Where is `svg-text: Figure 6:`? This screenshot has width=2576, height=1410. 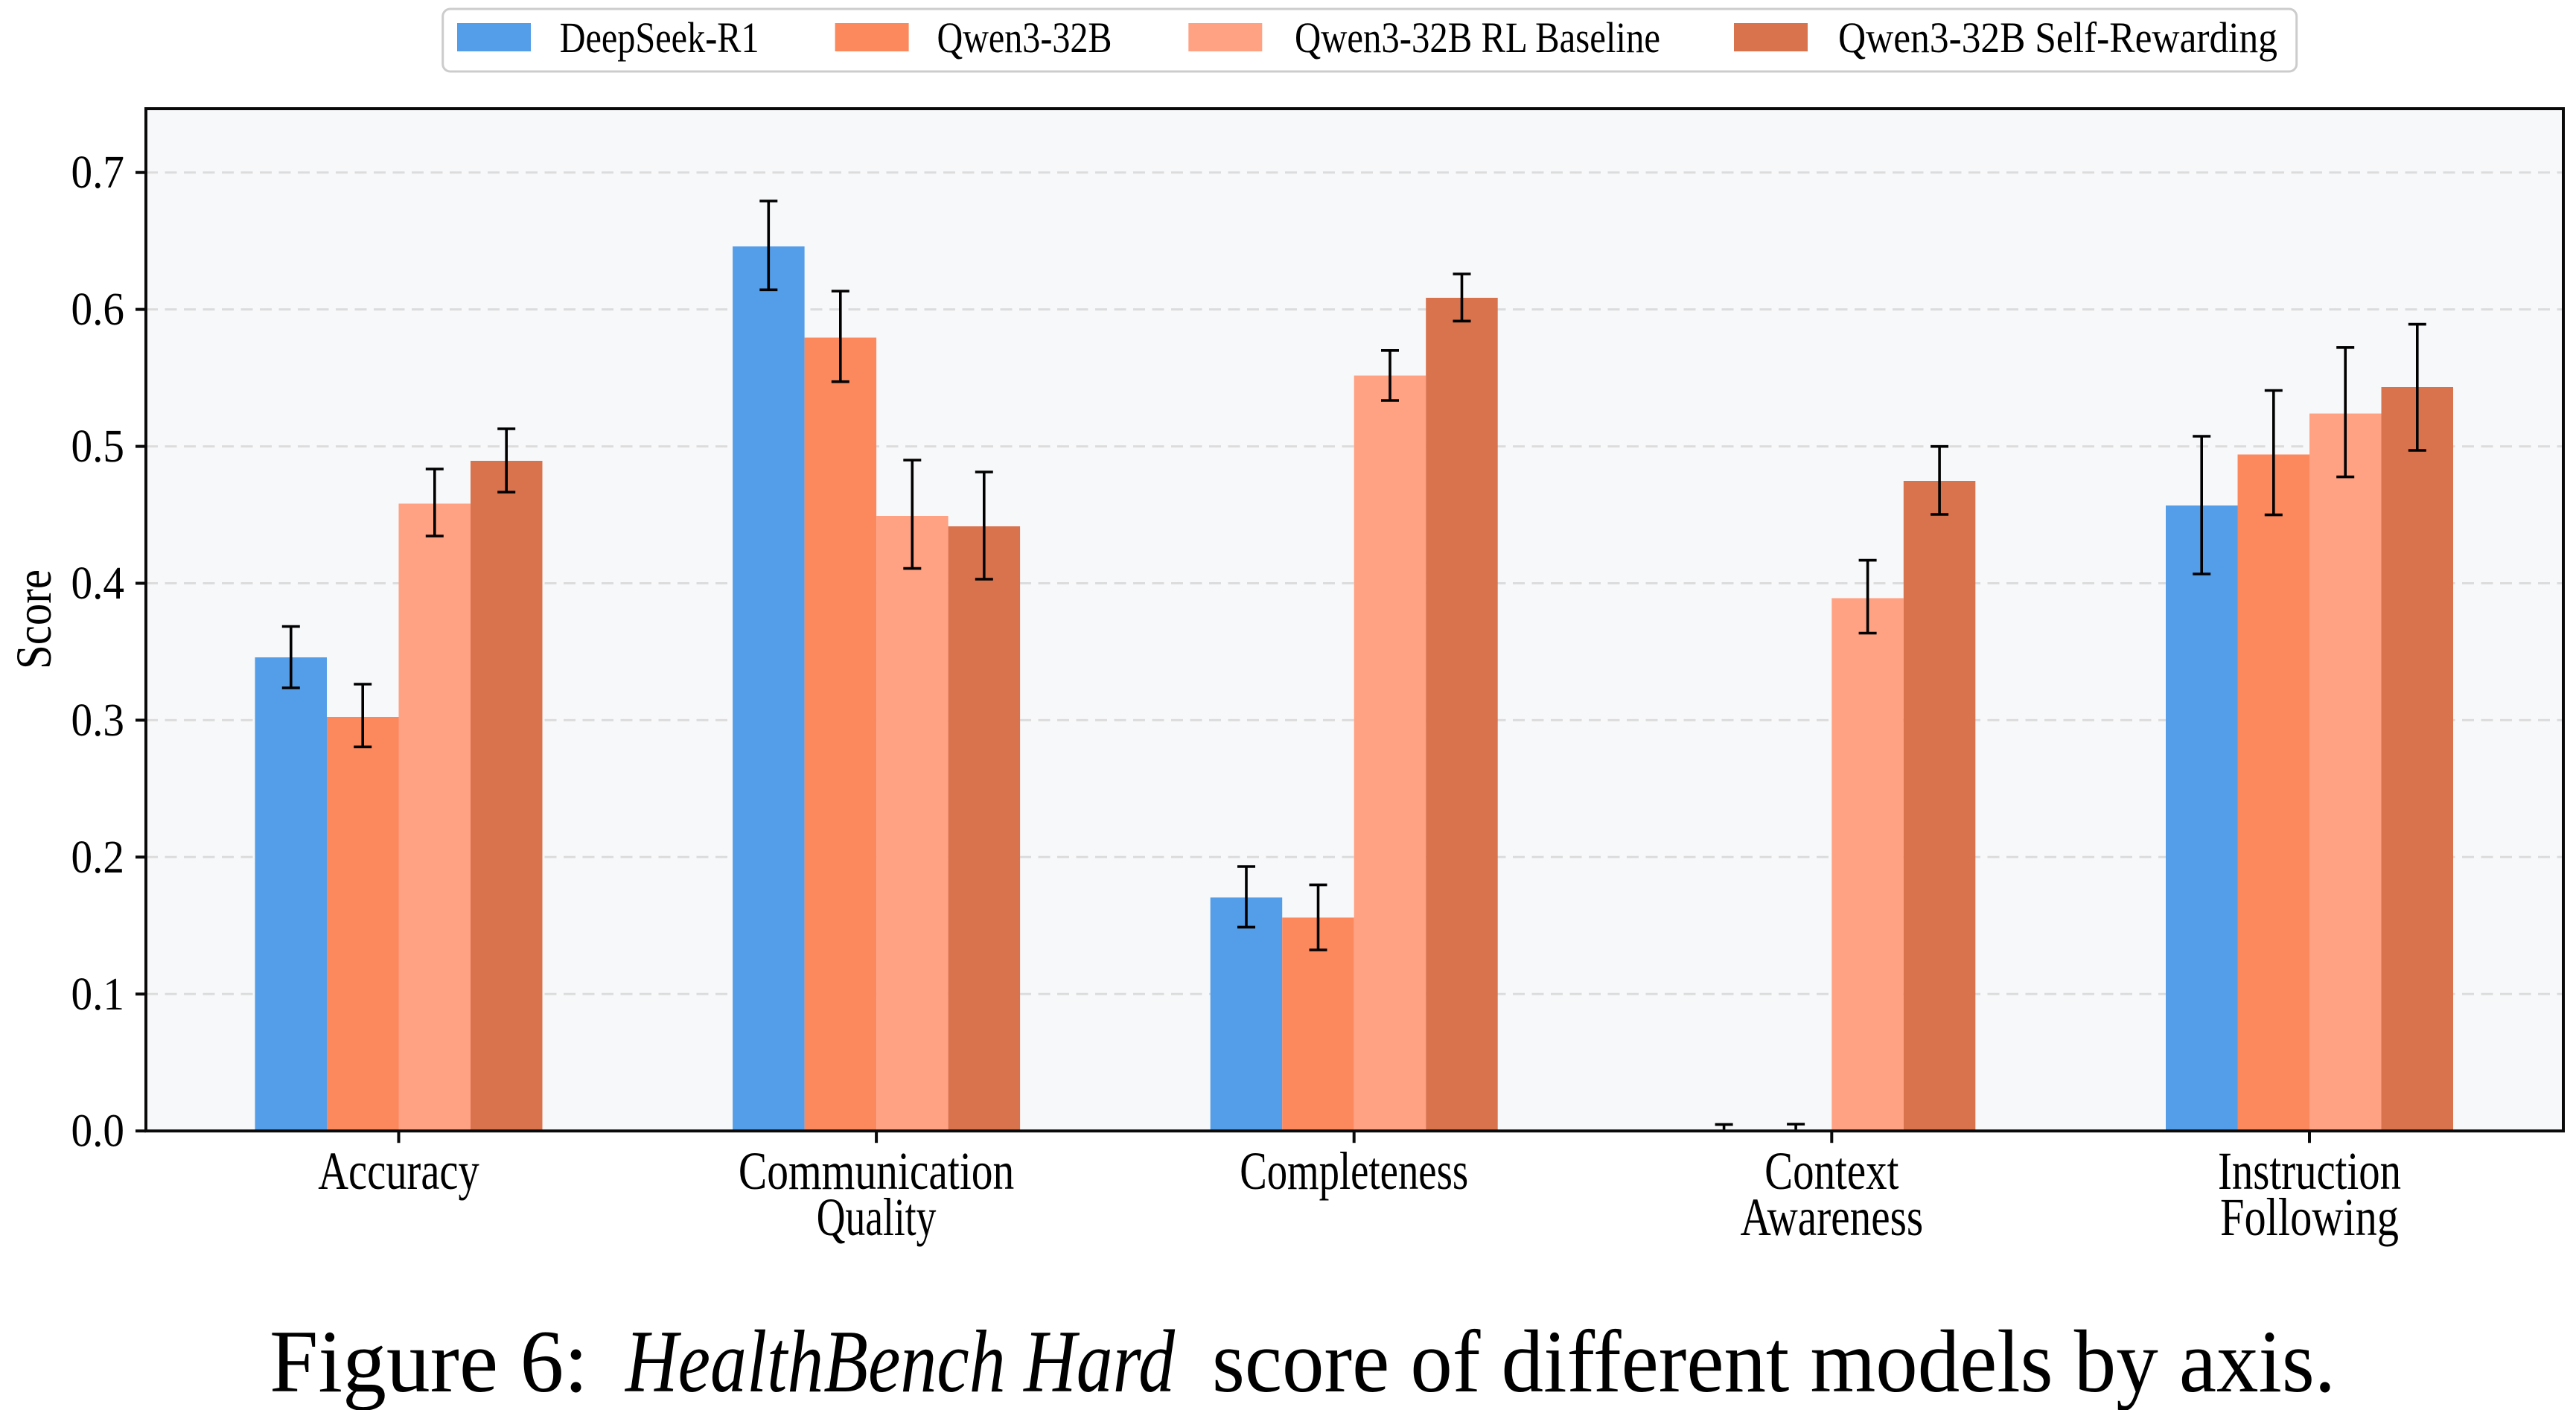
svg-text: Figure 6: is located at coordinates (429, 1361).